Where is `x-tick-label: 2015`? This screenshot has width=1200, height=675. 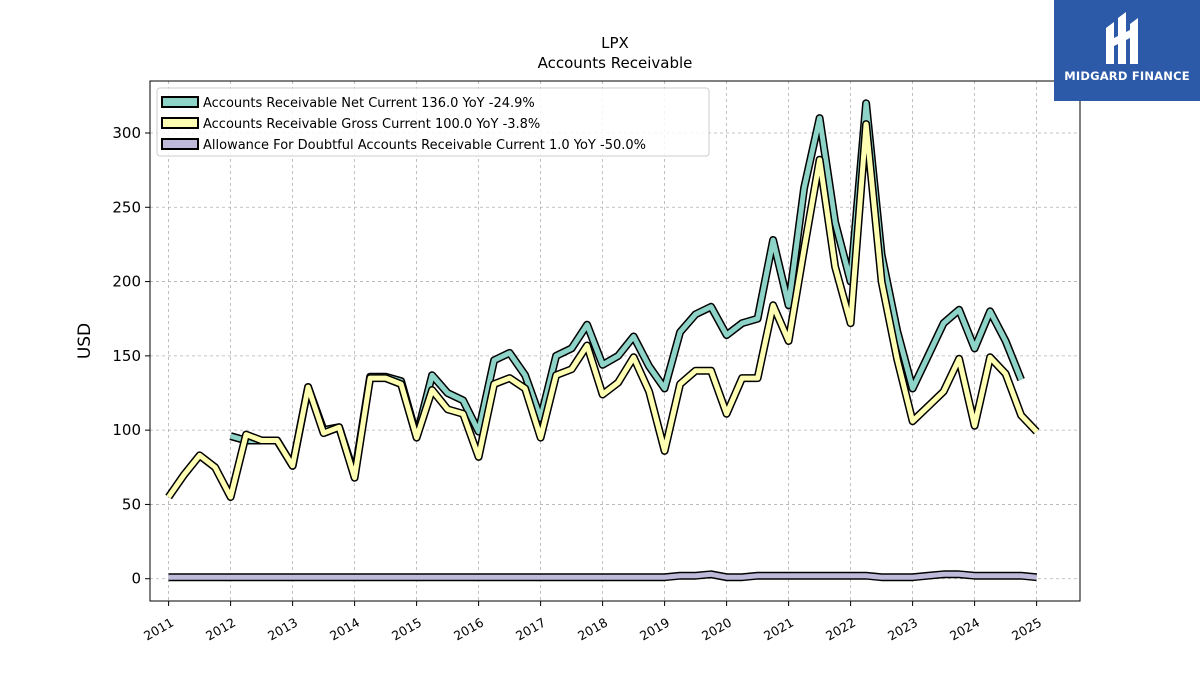
x-tick-label: 2015 is located at coordinates (406, 629).